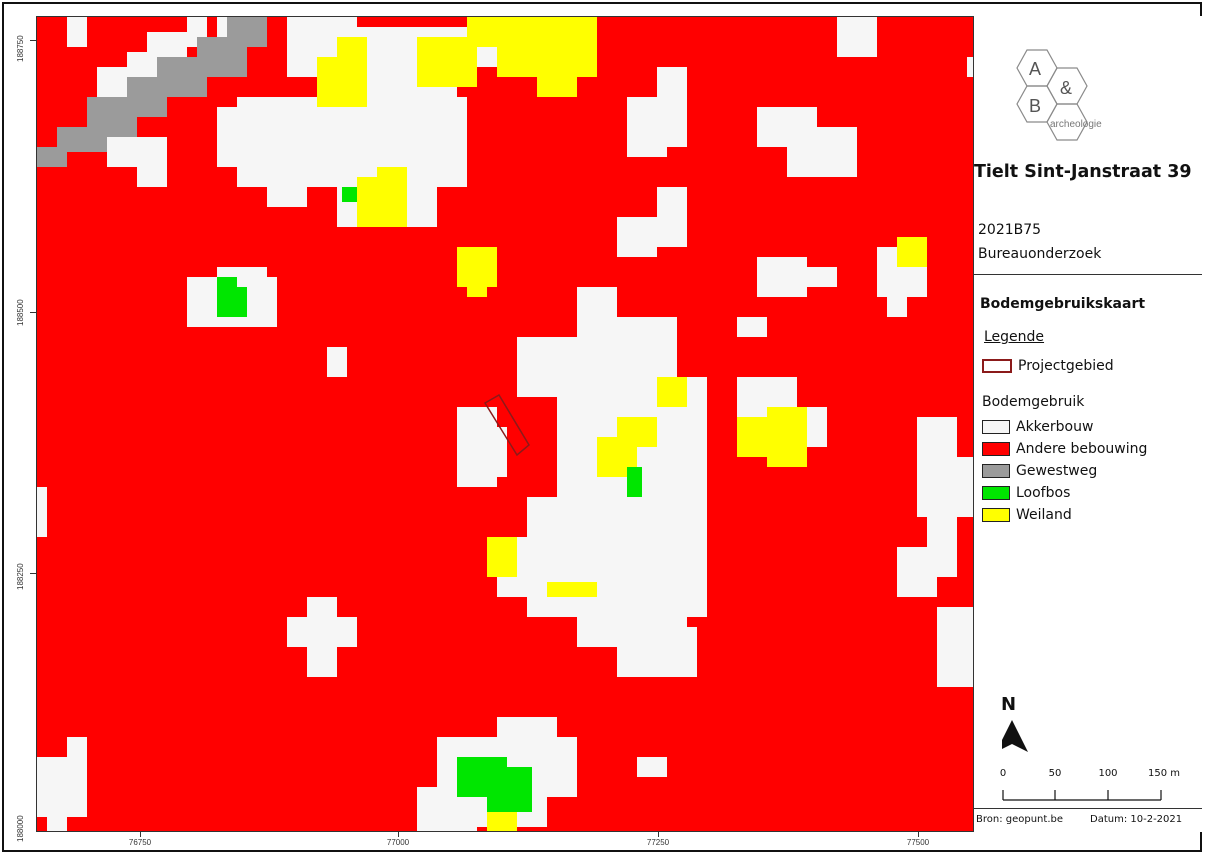 The height and width of the screenshot is (856, 1206). I want to click on legend-item-andere-bebouwing: Andere bebouwing, so click(1064, 449).